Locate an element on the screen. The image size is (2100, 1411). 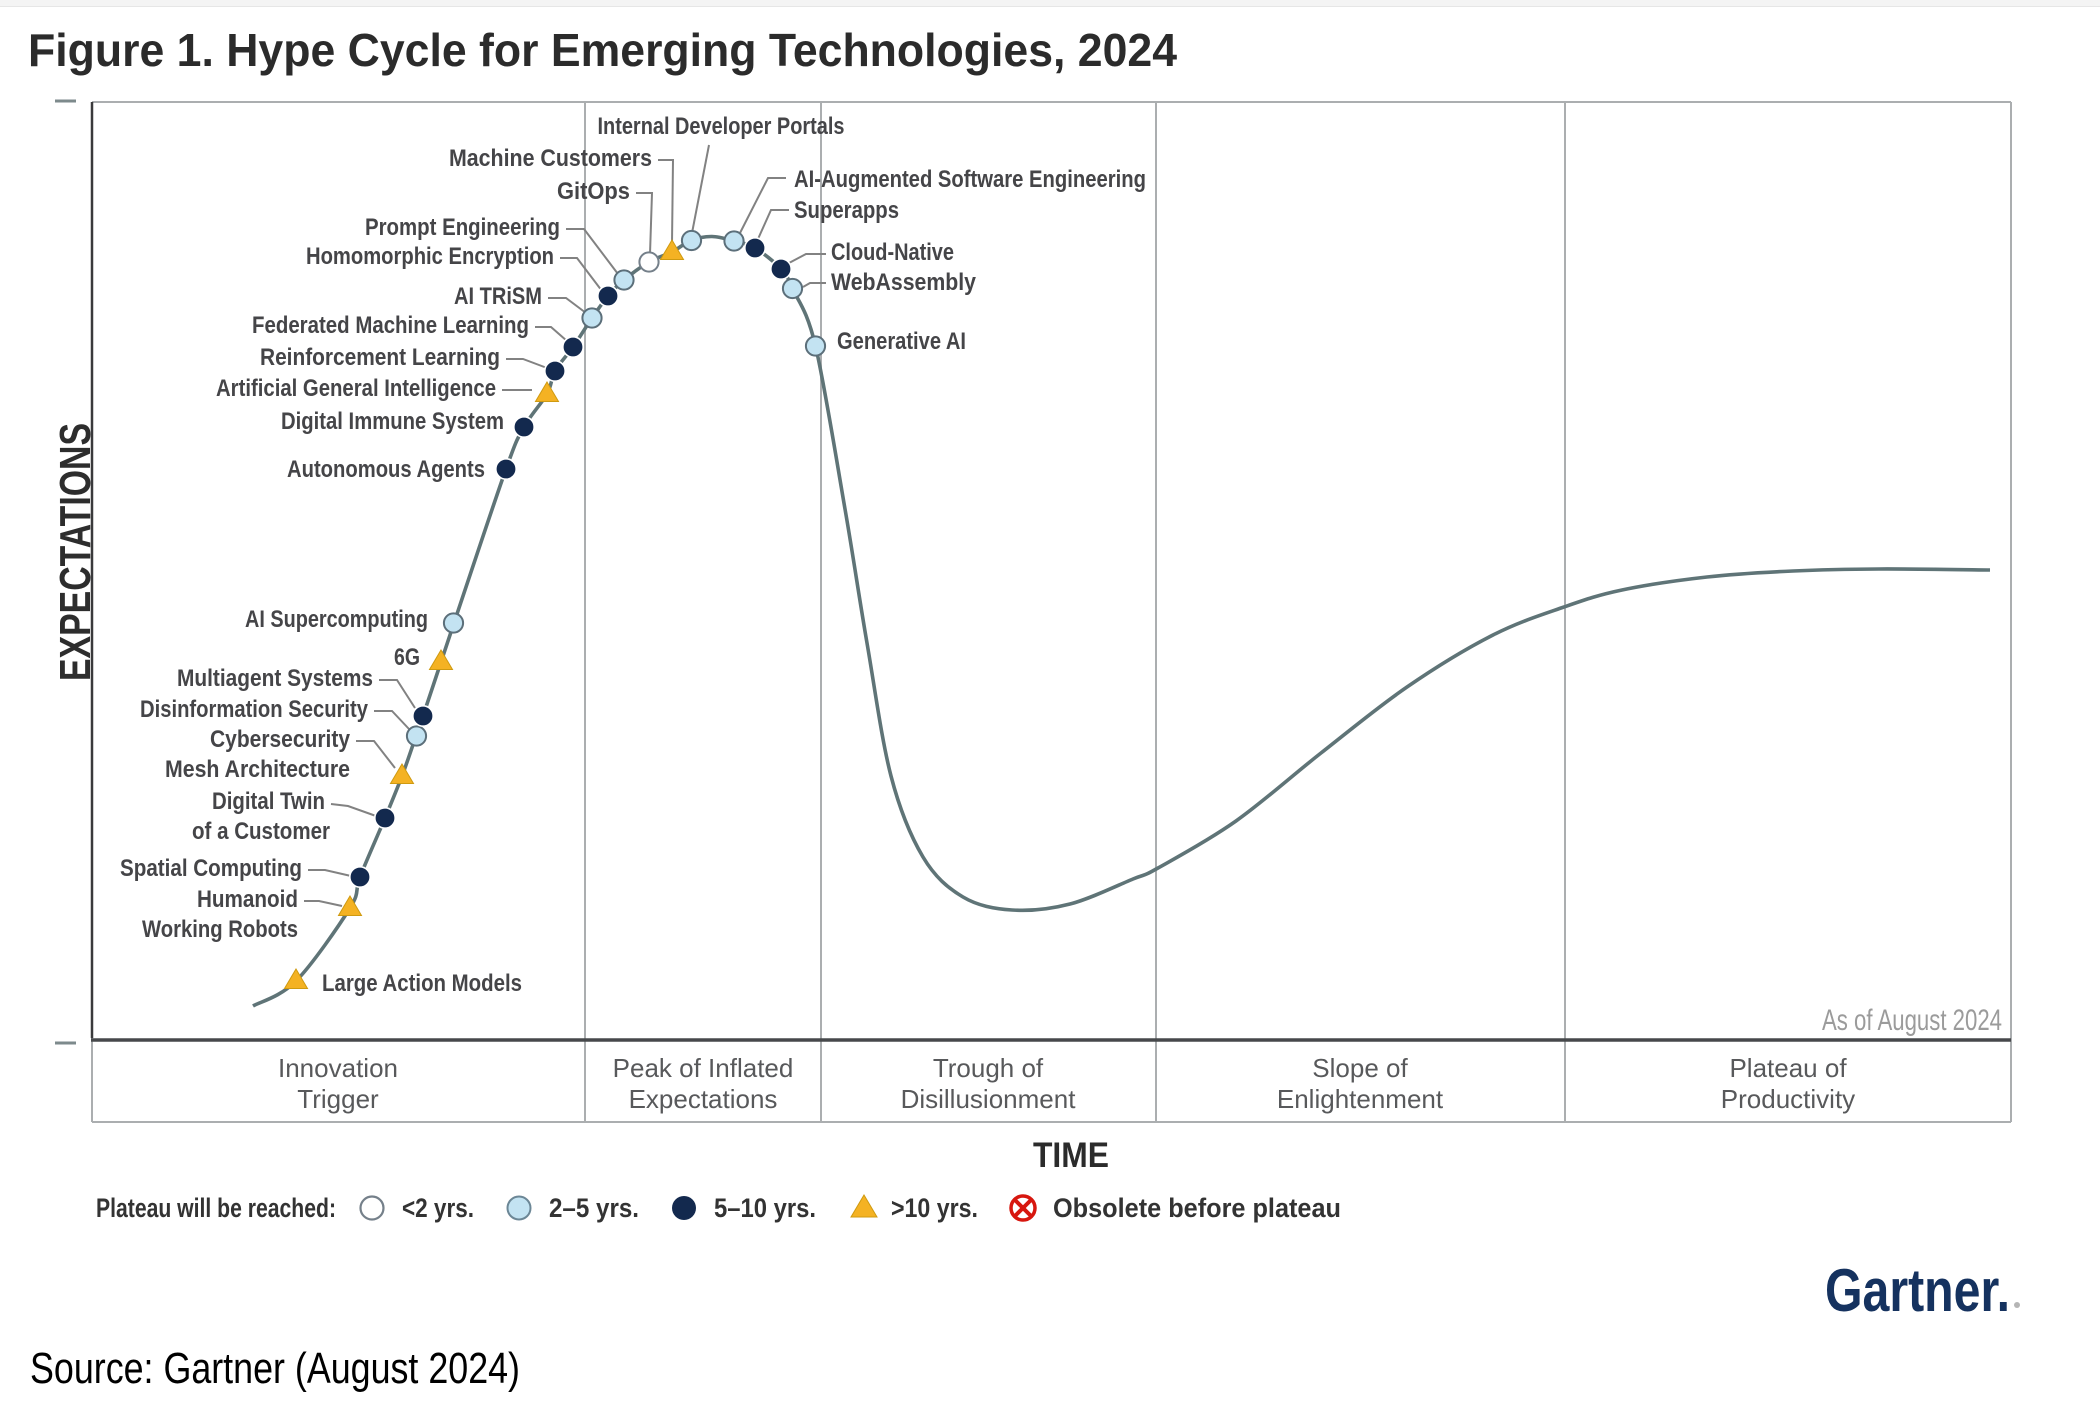
svg-text: Trigger is located at coordinates (338, 1099).